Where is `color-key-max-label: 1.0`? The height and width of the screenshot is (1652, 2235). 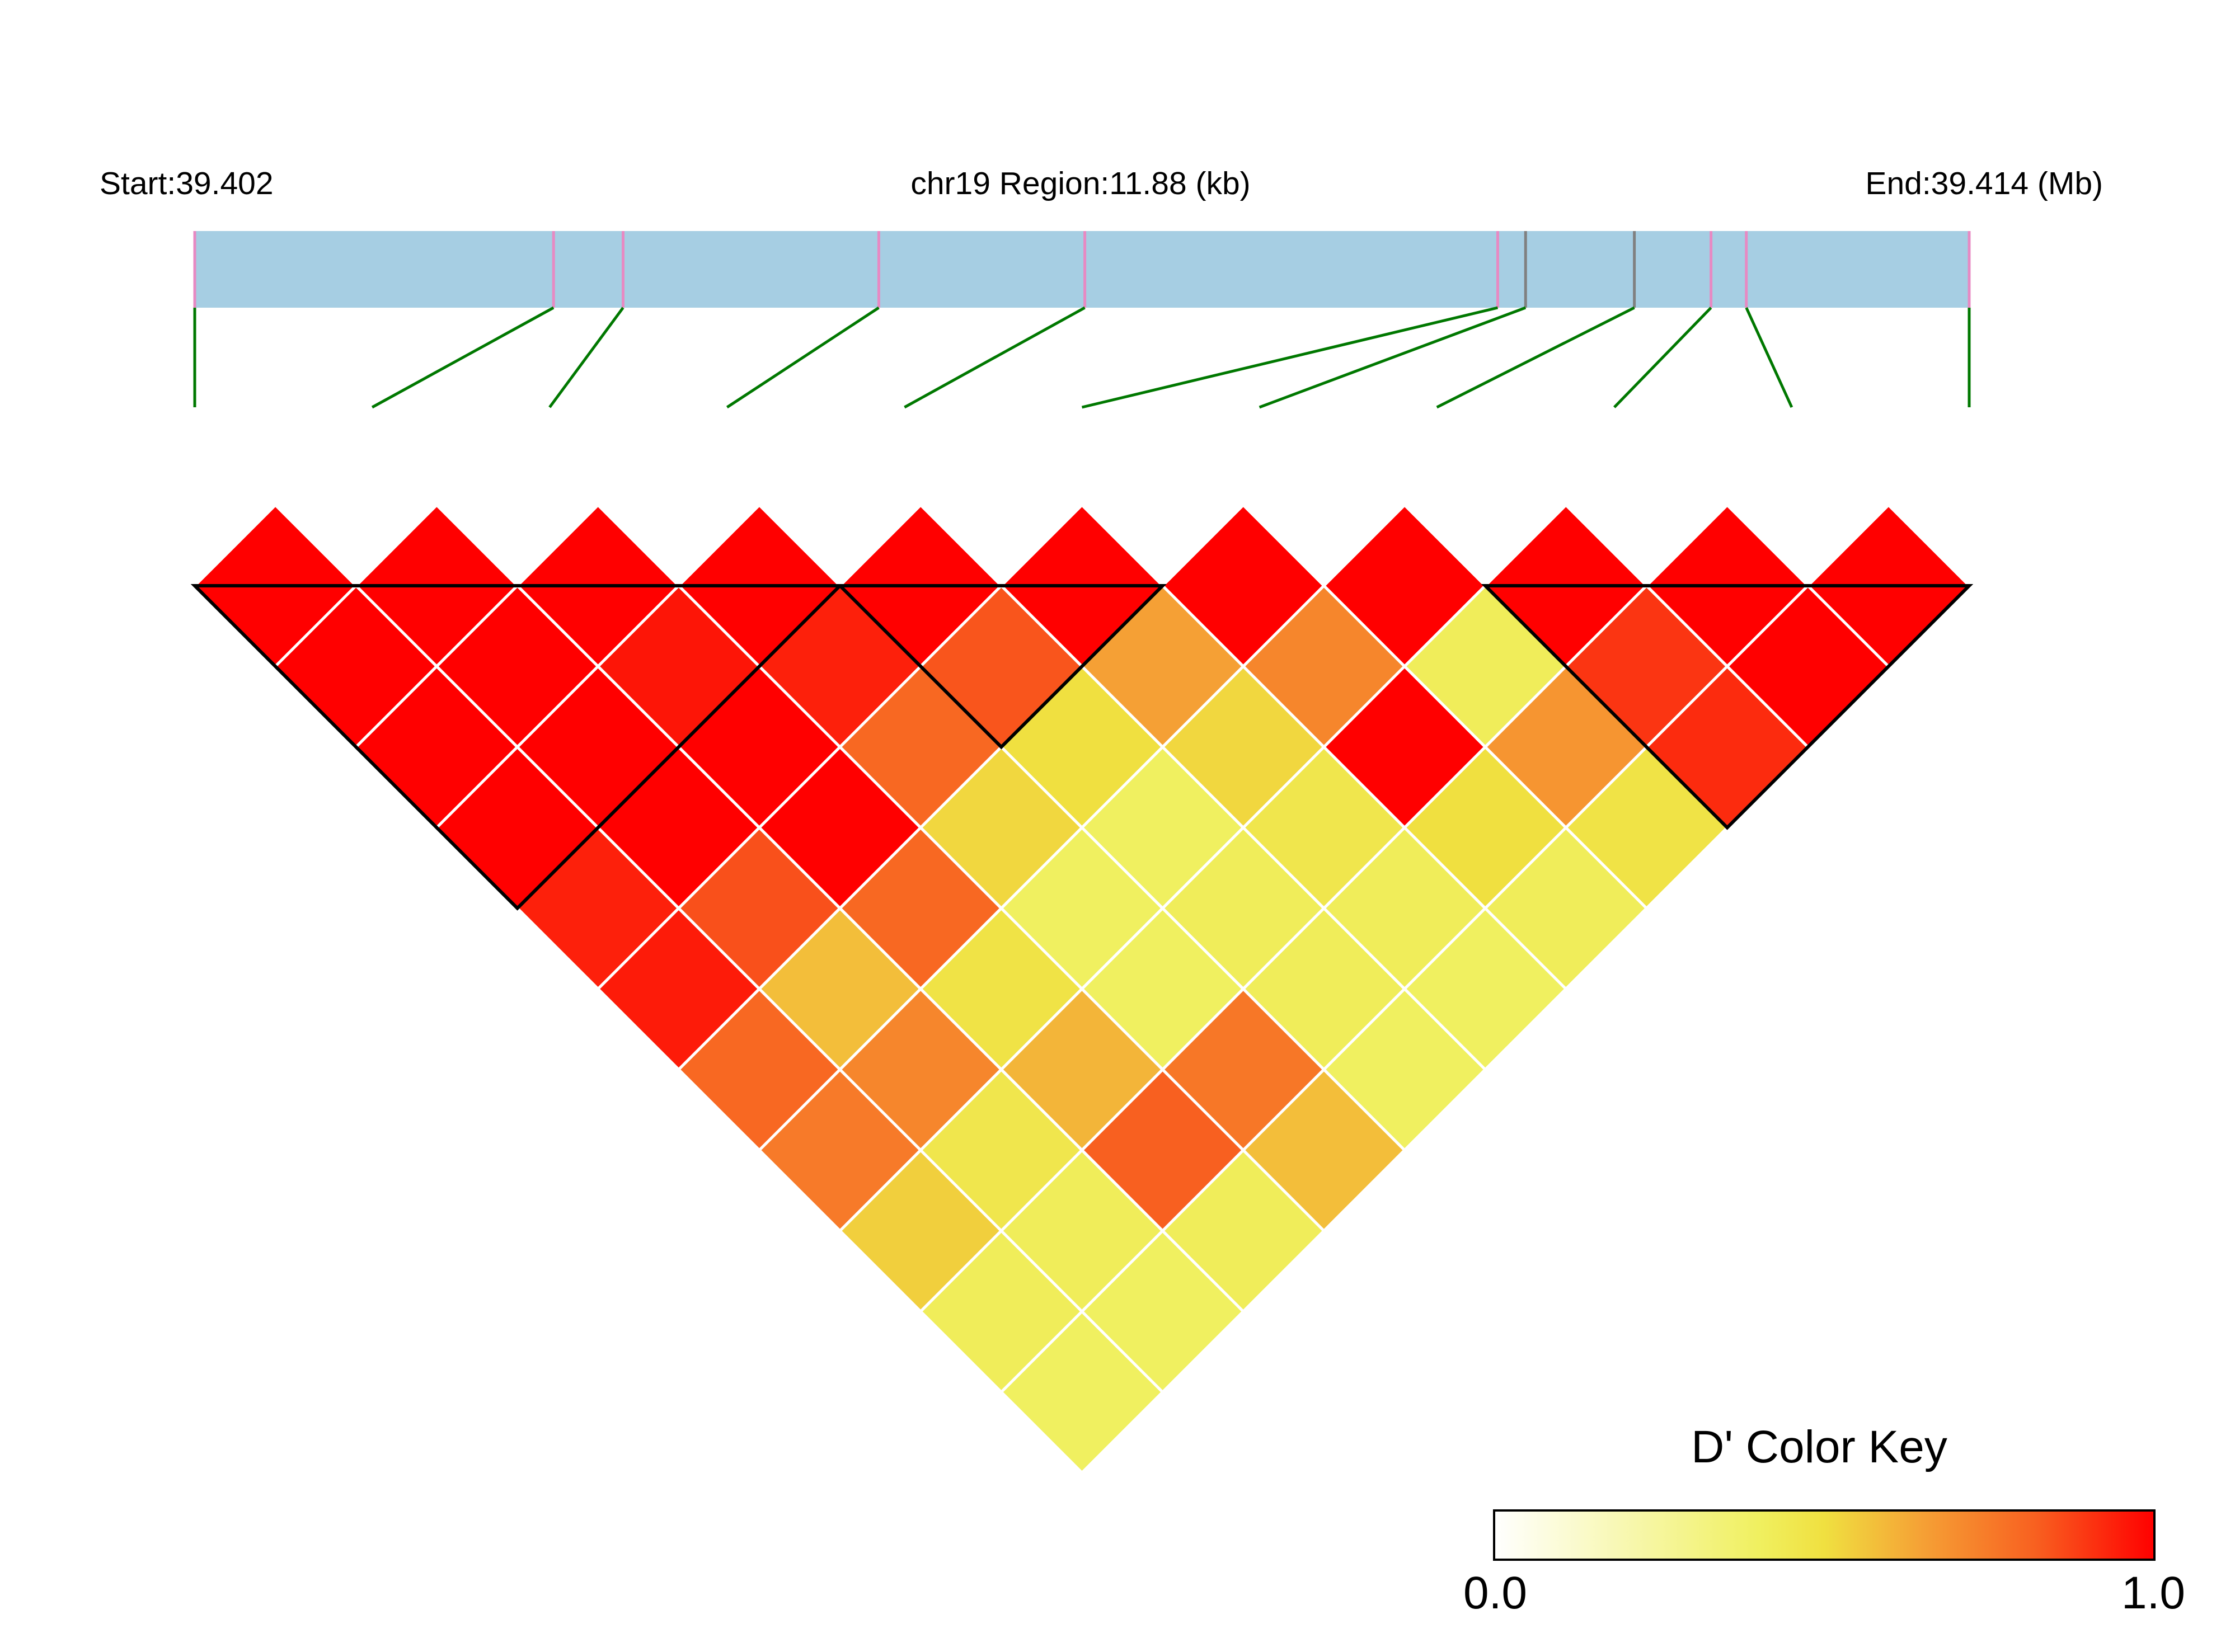 color-key-max-label: 1.0 is located at coordinates (2153, 1593).